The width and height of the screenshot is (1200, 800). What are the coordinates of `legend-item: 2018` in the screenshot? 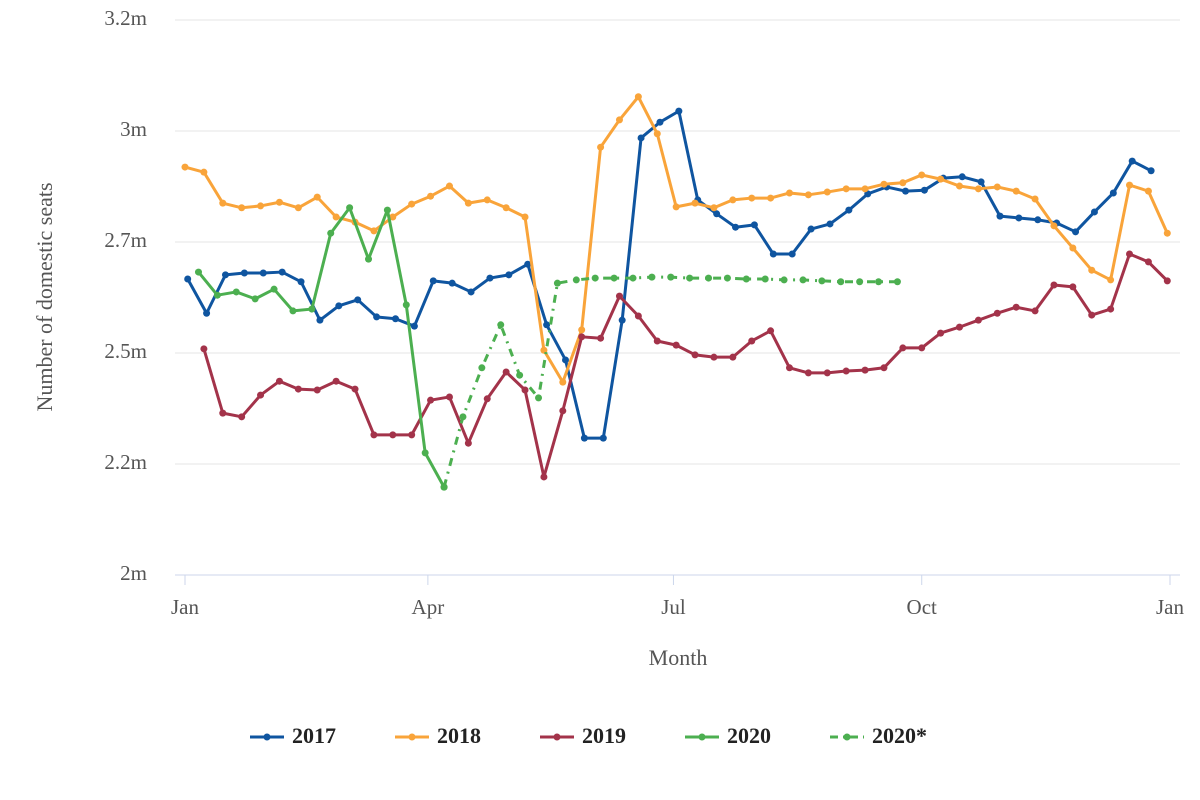 It's located at (438, 735).